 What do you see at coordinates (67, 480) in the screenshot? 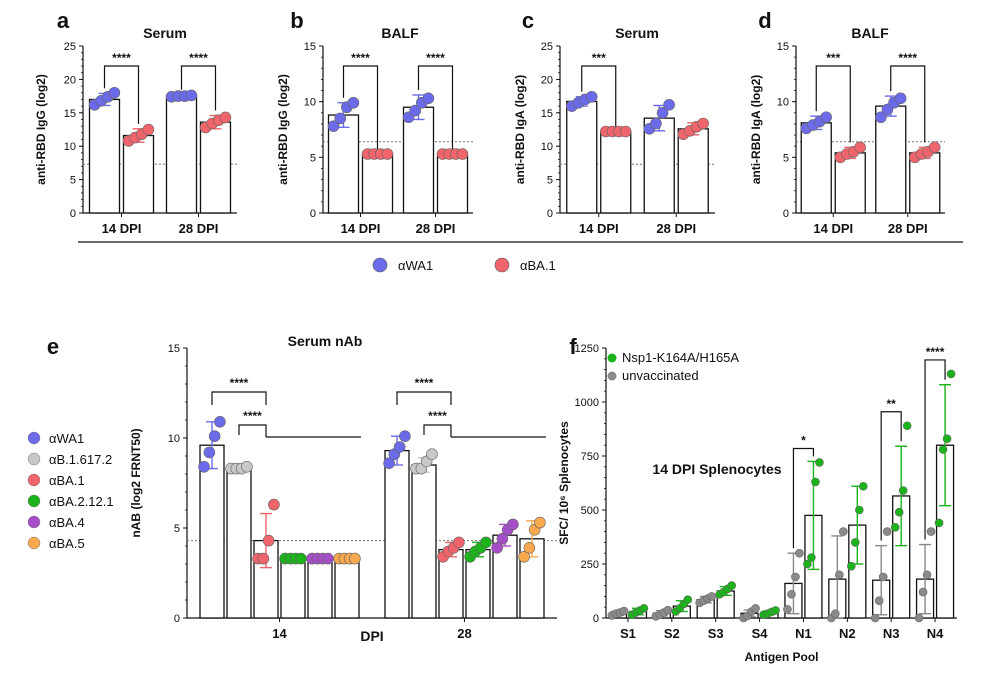
I see `legend-label: αBA.1` at bounding box center [67, 480].